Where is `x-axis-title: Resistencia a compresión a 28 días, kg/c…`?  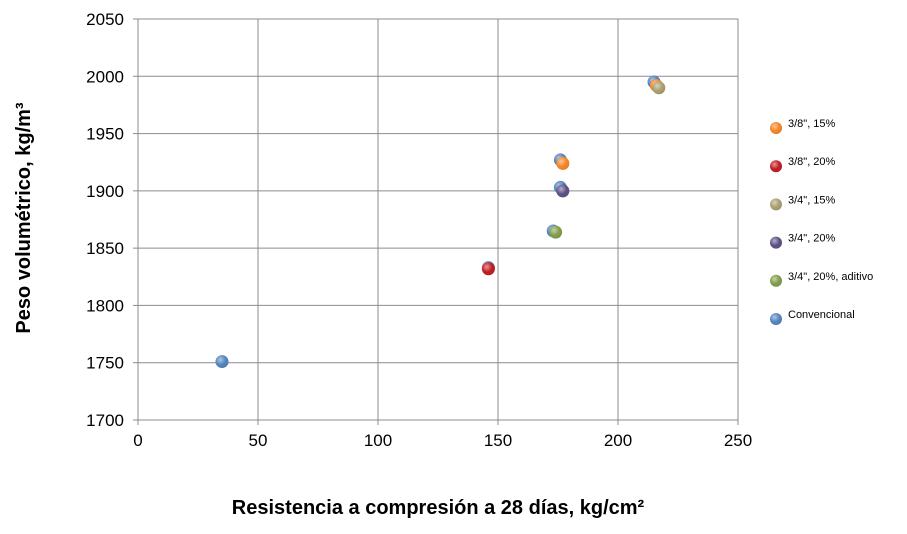 x-axis-title: Resistencia a compresión a 28 días, kg/c… is located at coordinates (438, 508).